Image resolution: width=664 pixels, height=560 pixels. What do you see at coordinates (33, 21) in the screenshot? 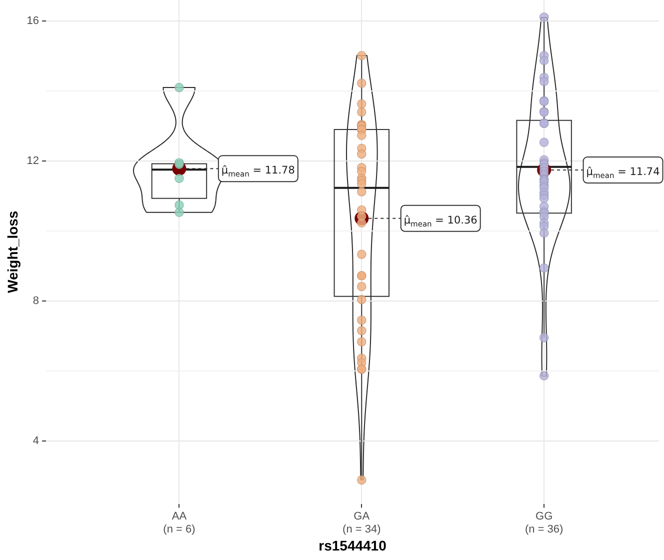
I see `y-tick-label: 16` at bounding box center [33, 21].